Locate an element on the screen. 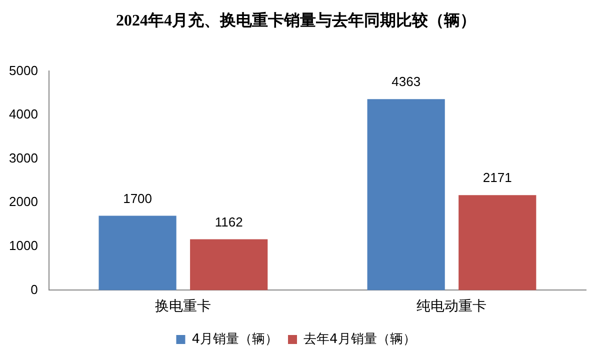  y-tick-label: 2000 is located at coordinates (23, 202).